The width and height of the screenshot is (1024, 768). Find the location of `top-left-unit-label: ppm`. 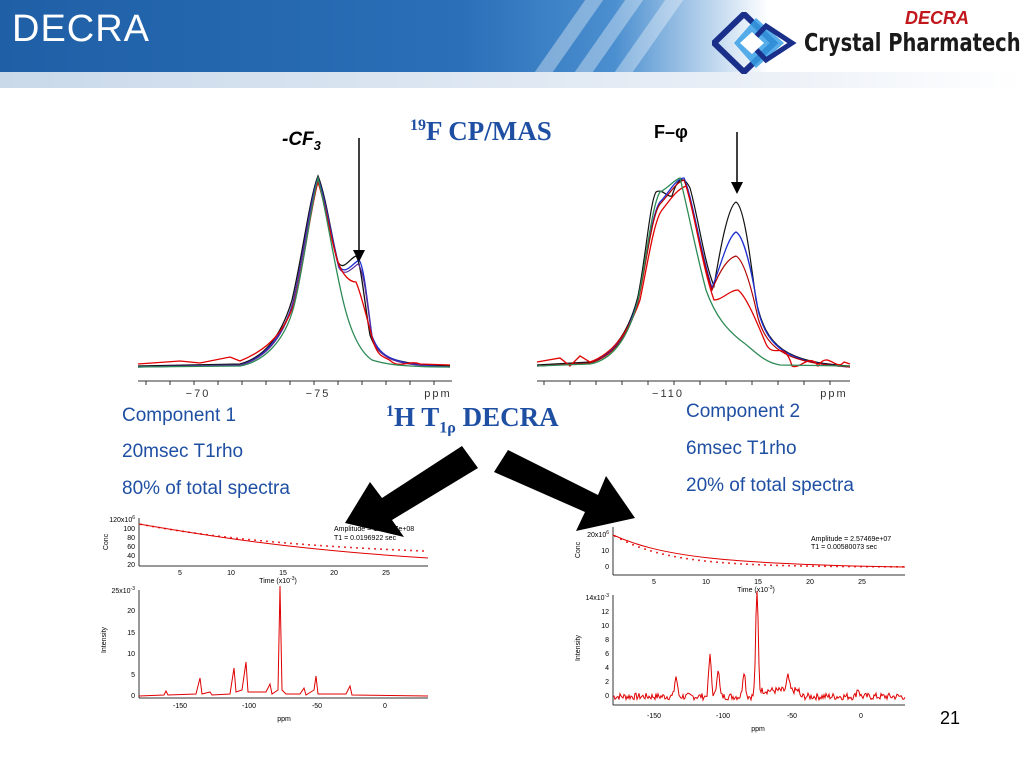

top-left-unit-label: ppm is located at coordinates (437, 394).